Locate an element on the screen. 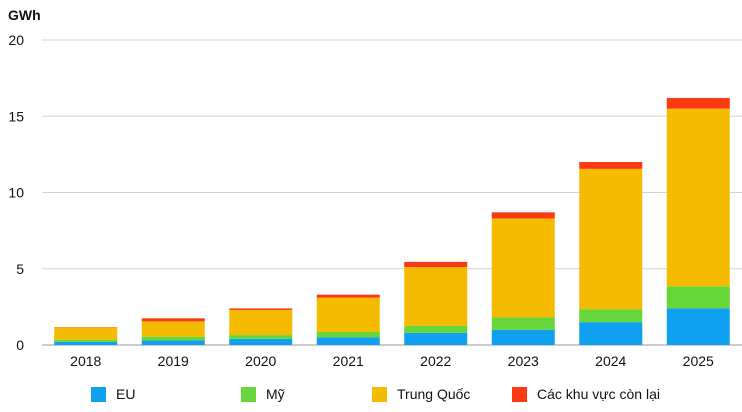 This screenshot has height=412, width=742. bar-segment-2025-s1 is located at coordinates (698, 297).